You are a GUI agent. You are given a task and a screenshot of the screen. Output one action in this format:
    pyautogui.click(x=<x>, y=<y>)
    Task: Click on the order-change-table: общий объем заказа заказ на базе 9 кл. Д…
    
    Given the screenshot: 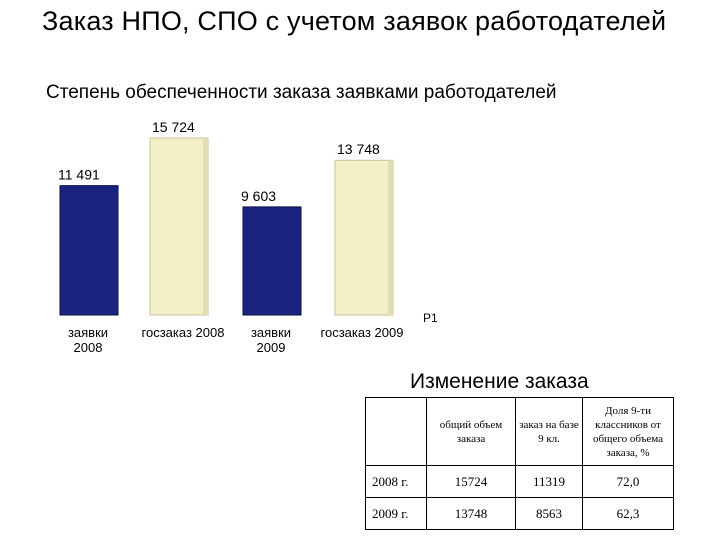 What is the action you would take?
    pyautogui.click(x=519, y=463)
    